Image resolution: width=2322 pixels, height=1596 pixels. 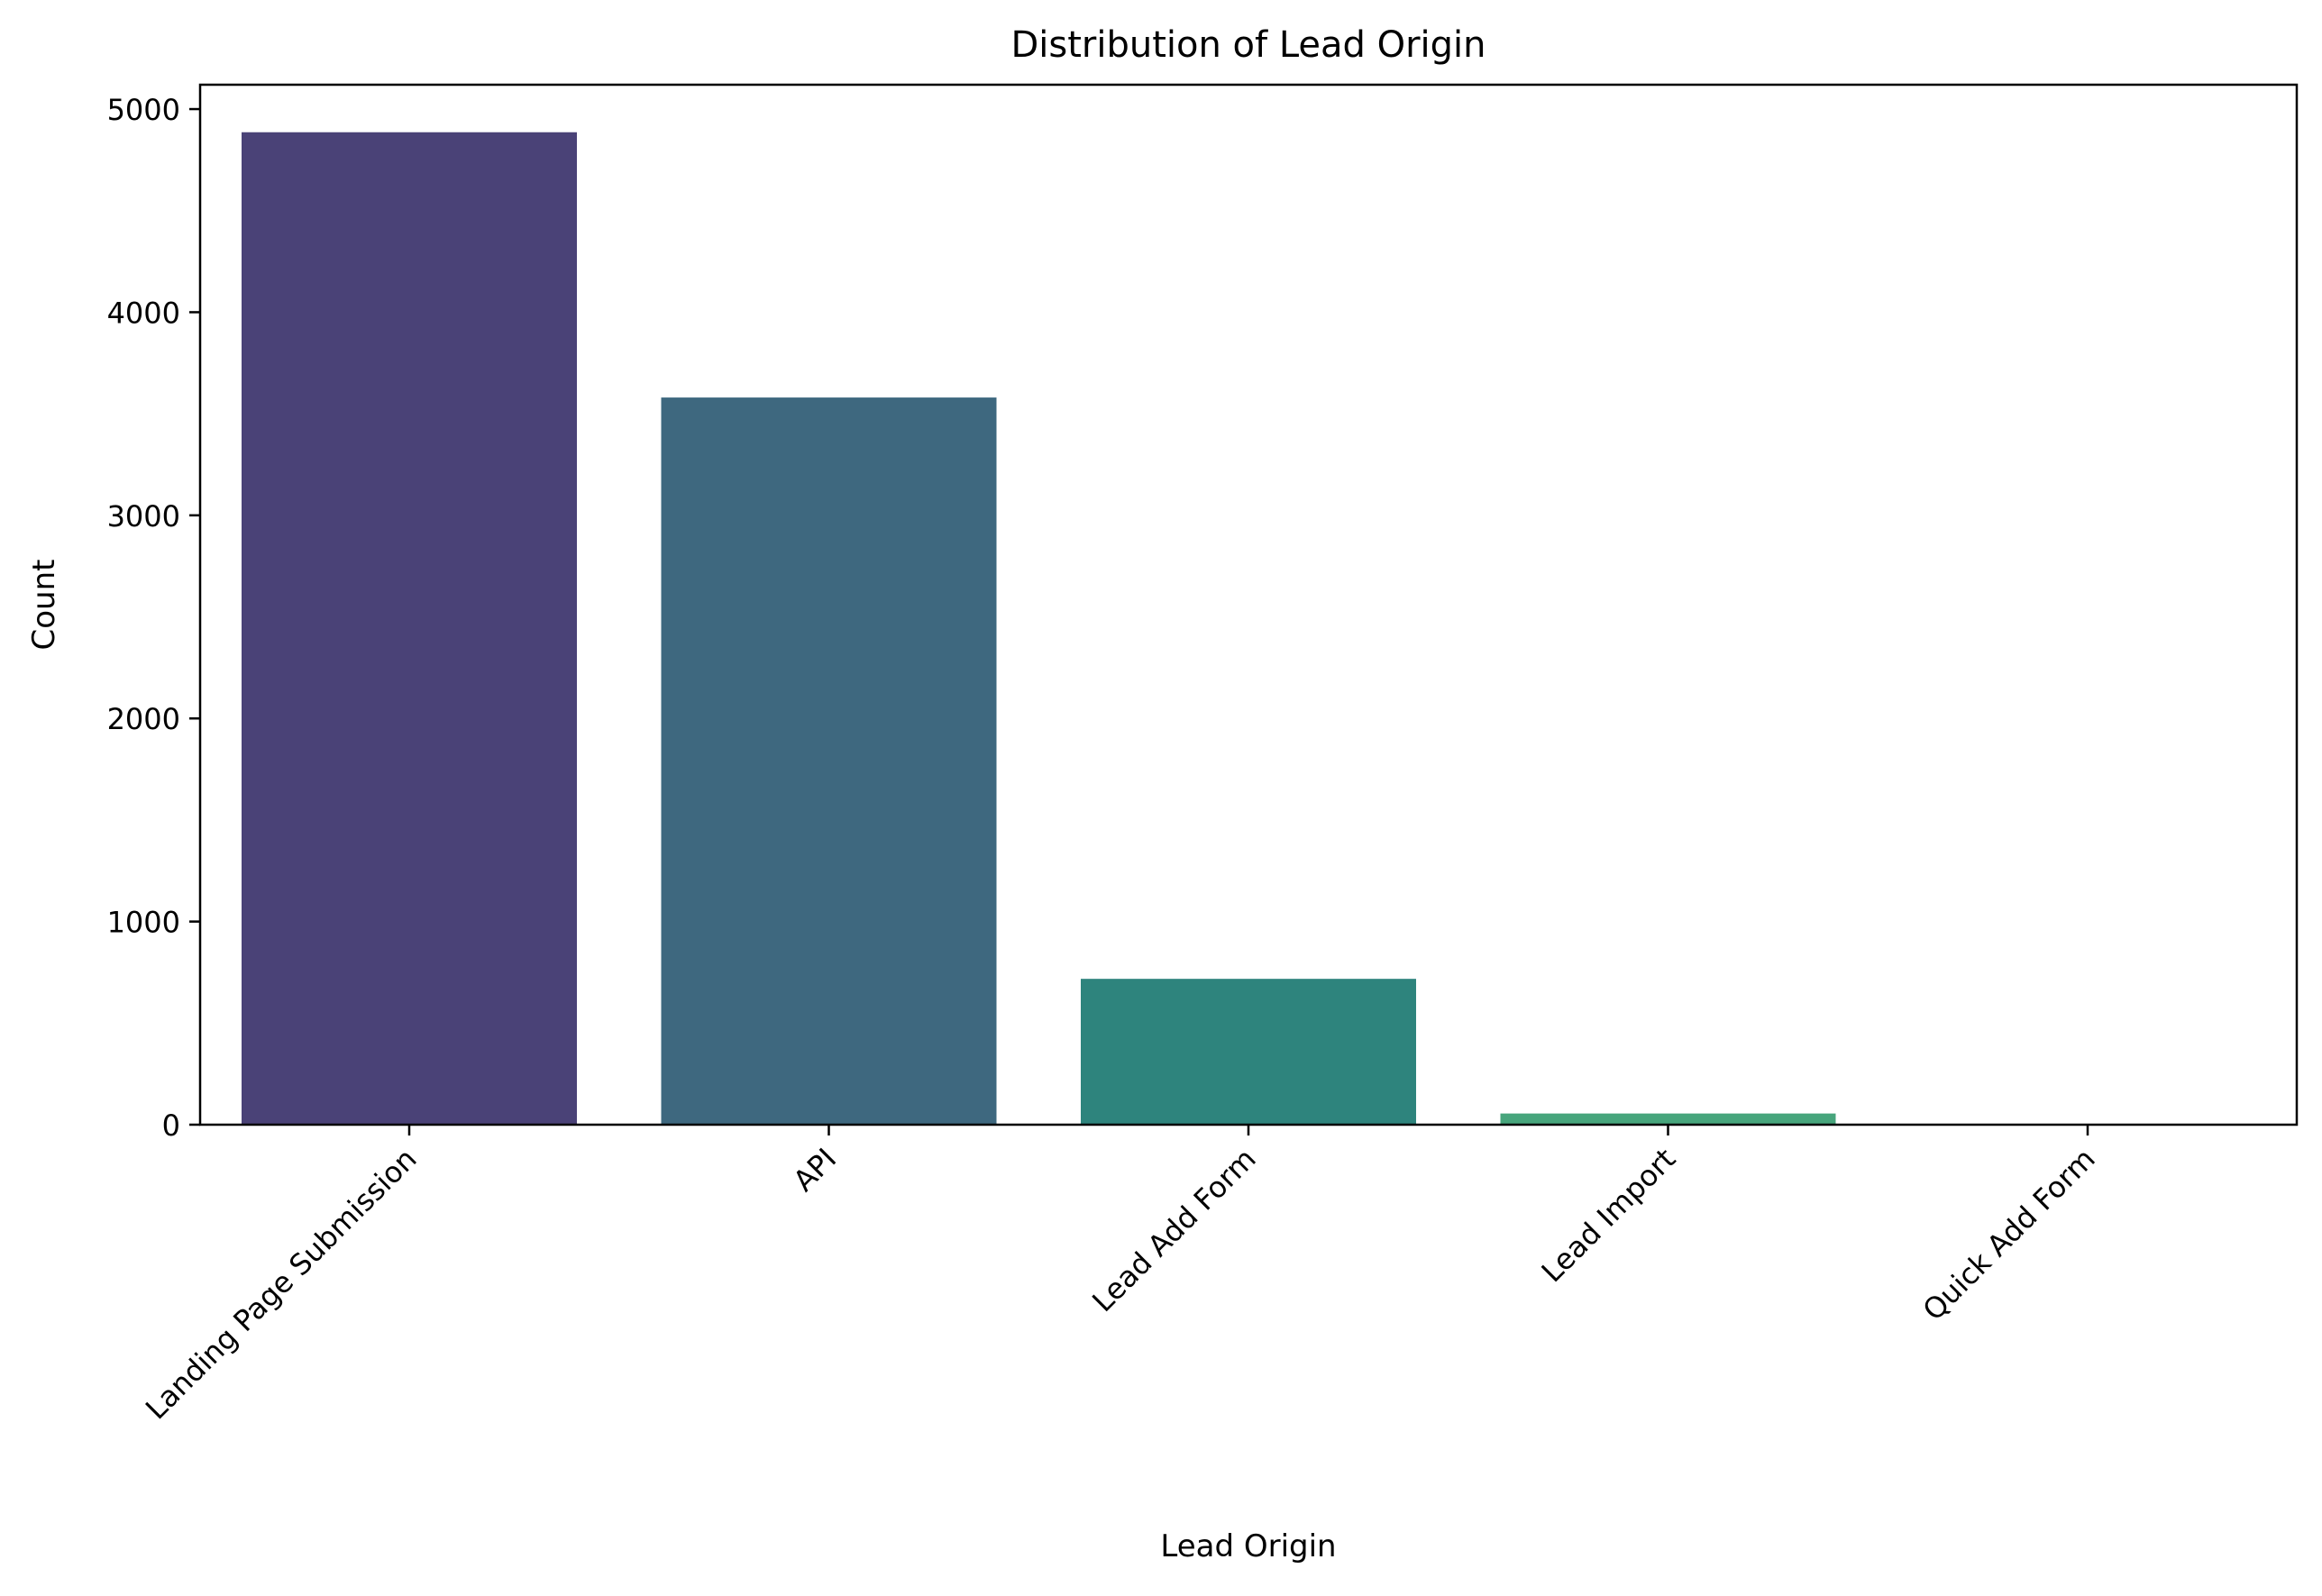 What do you see at coordinates (44, 605) in the screenshot?
I see `y-axis-label: Count` at bounding box center [44, 605].